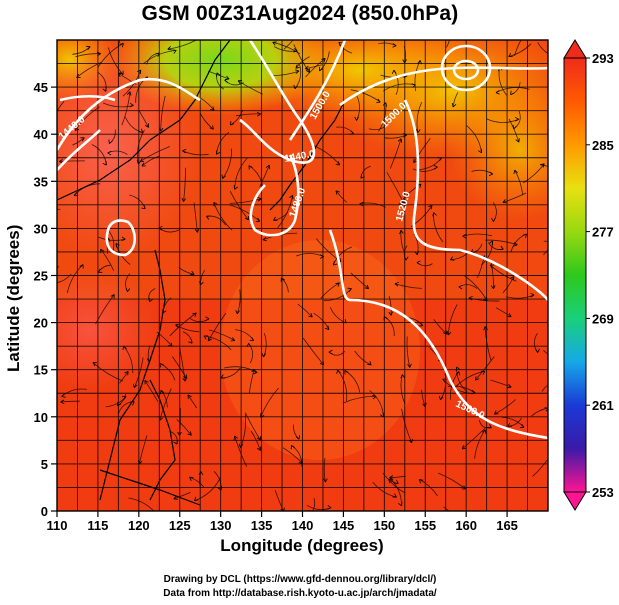 The height and width of the screenshot is (605, 619). Describe the element at coordinates (466, 525) in the screenshot. I see `x-tick-label: 160` at that location.